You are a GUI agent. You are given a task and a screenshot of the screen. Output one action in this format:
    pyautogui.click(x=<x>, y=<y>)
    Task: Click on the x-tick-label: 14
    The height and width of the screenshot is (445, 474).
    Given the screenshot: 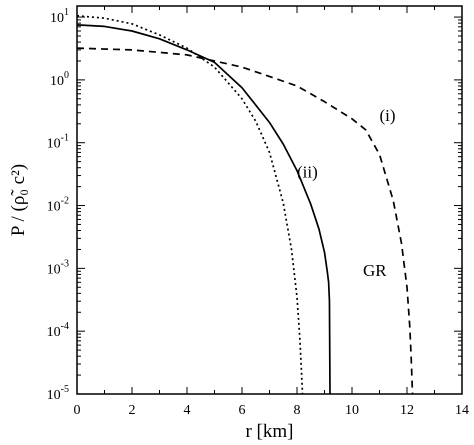 What is the action you would take?
    pyautogui.click(x=462, y=410)
    